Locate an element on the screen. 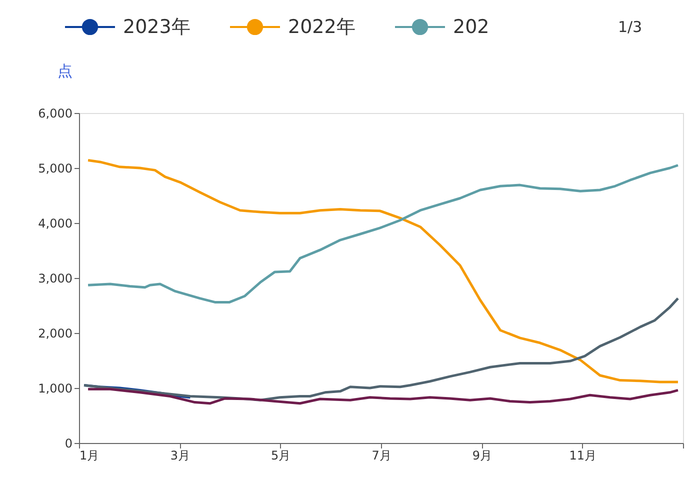 The width and height of the screenshot is (686, 478). y-tick-label: 2,000 is located at coordinates (55, 333).